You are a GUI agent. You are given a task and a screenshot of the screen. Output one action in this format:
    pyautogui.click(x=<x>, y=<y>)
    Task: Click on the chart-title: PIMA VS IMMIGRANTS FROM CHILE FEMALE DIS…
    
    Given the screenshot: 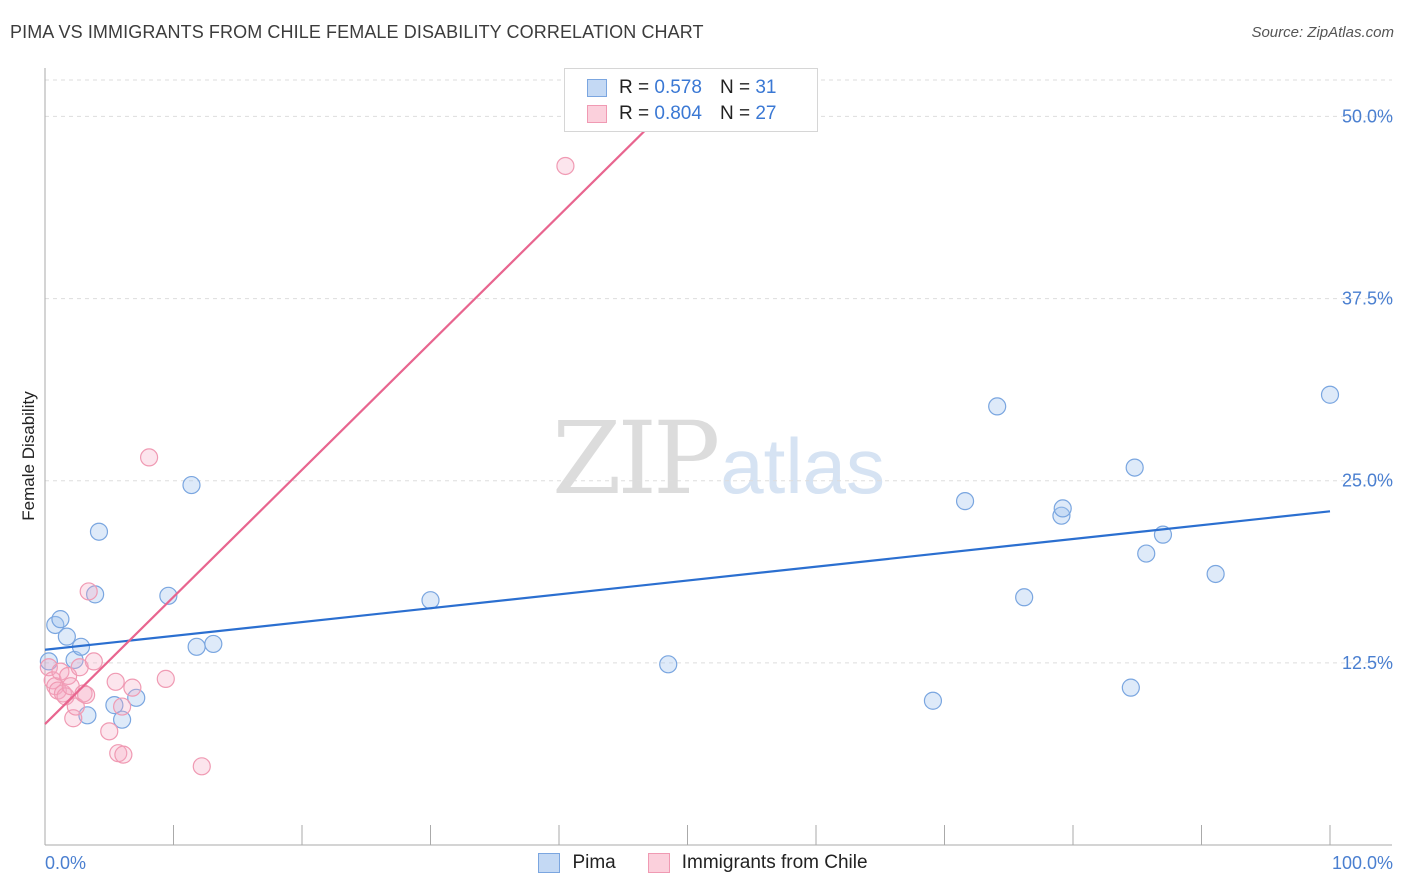 What is the action you would take?
    pyautogui.click(x=357, y=32)
    